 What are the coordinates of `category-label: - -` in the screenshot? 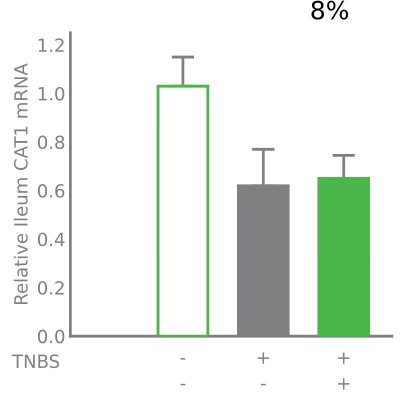 It's located at (183, 372).